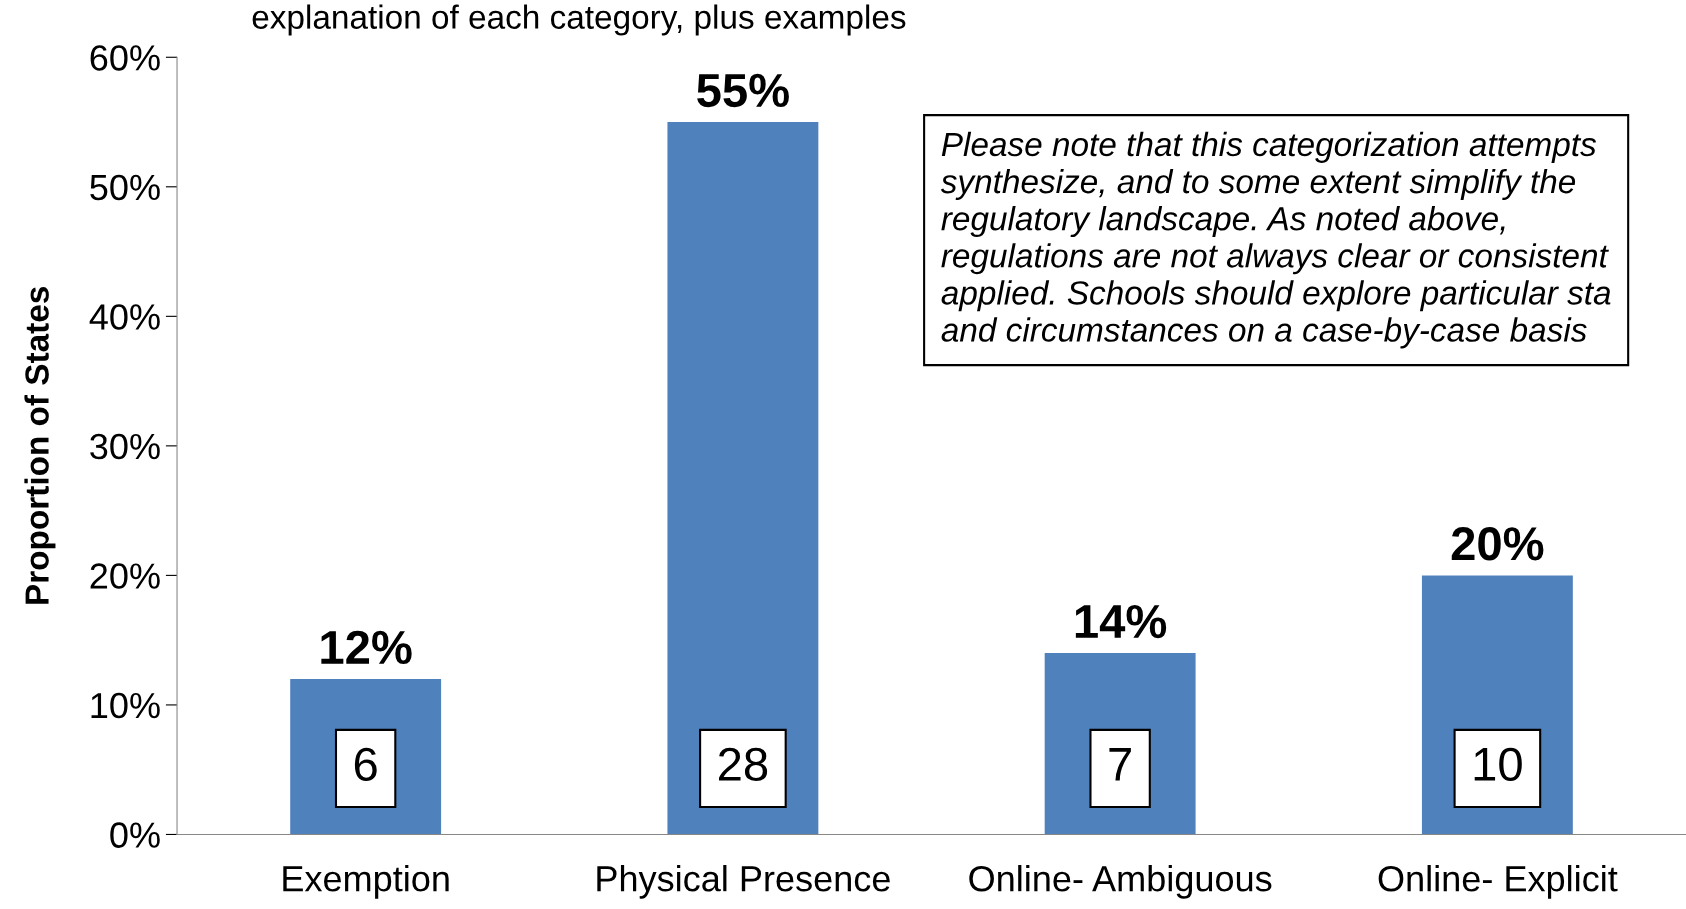 This screenshot has height=909, width=1686. I want to click on y-tick-label: 10%, so click(125, 705).